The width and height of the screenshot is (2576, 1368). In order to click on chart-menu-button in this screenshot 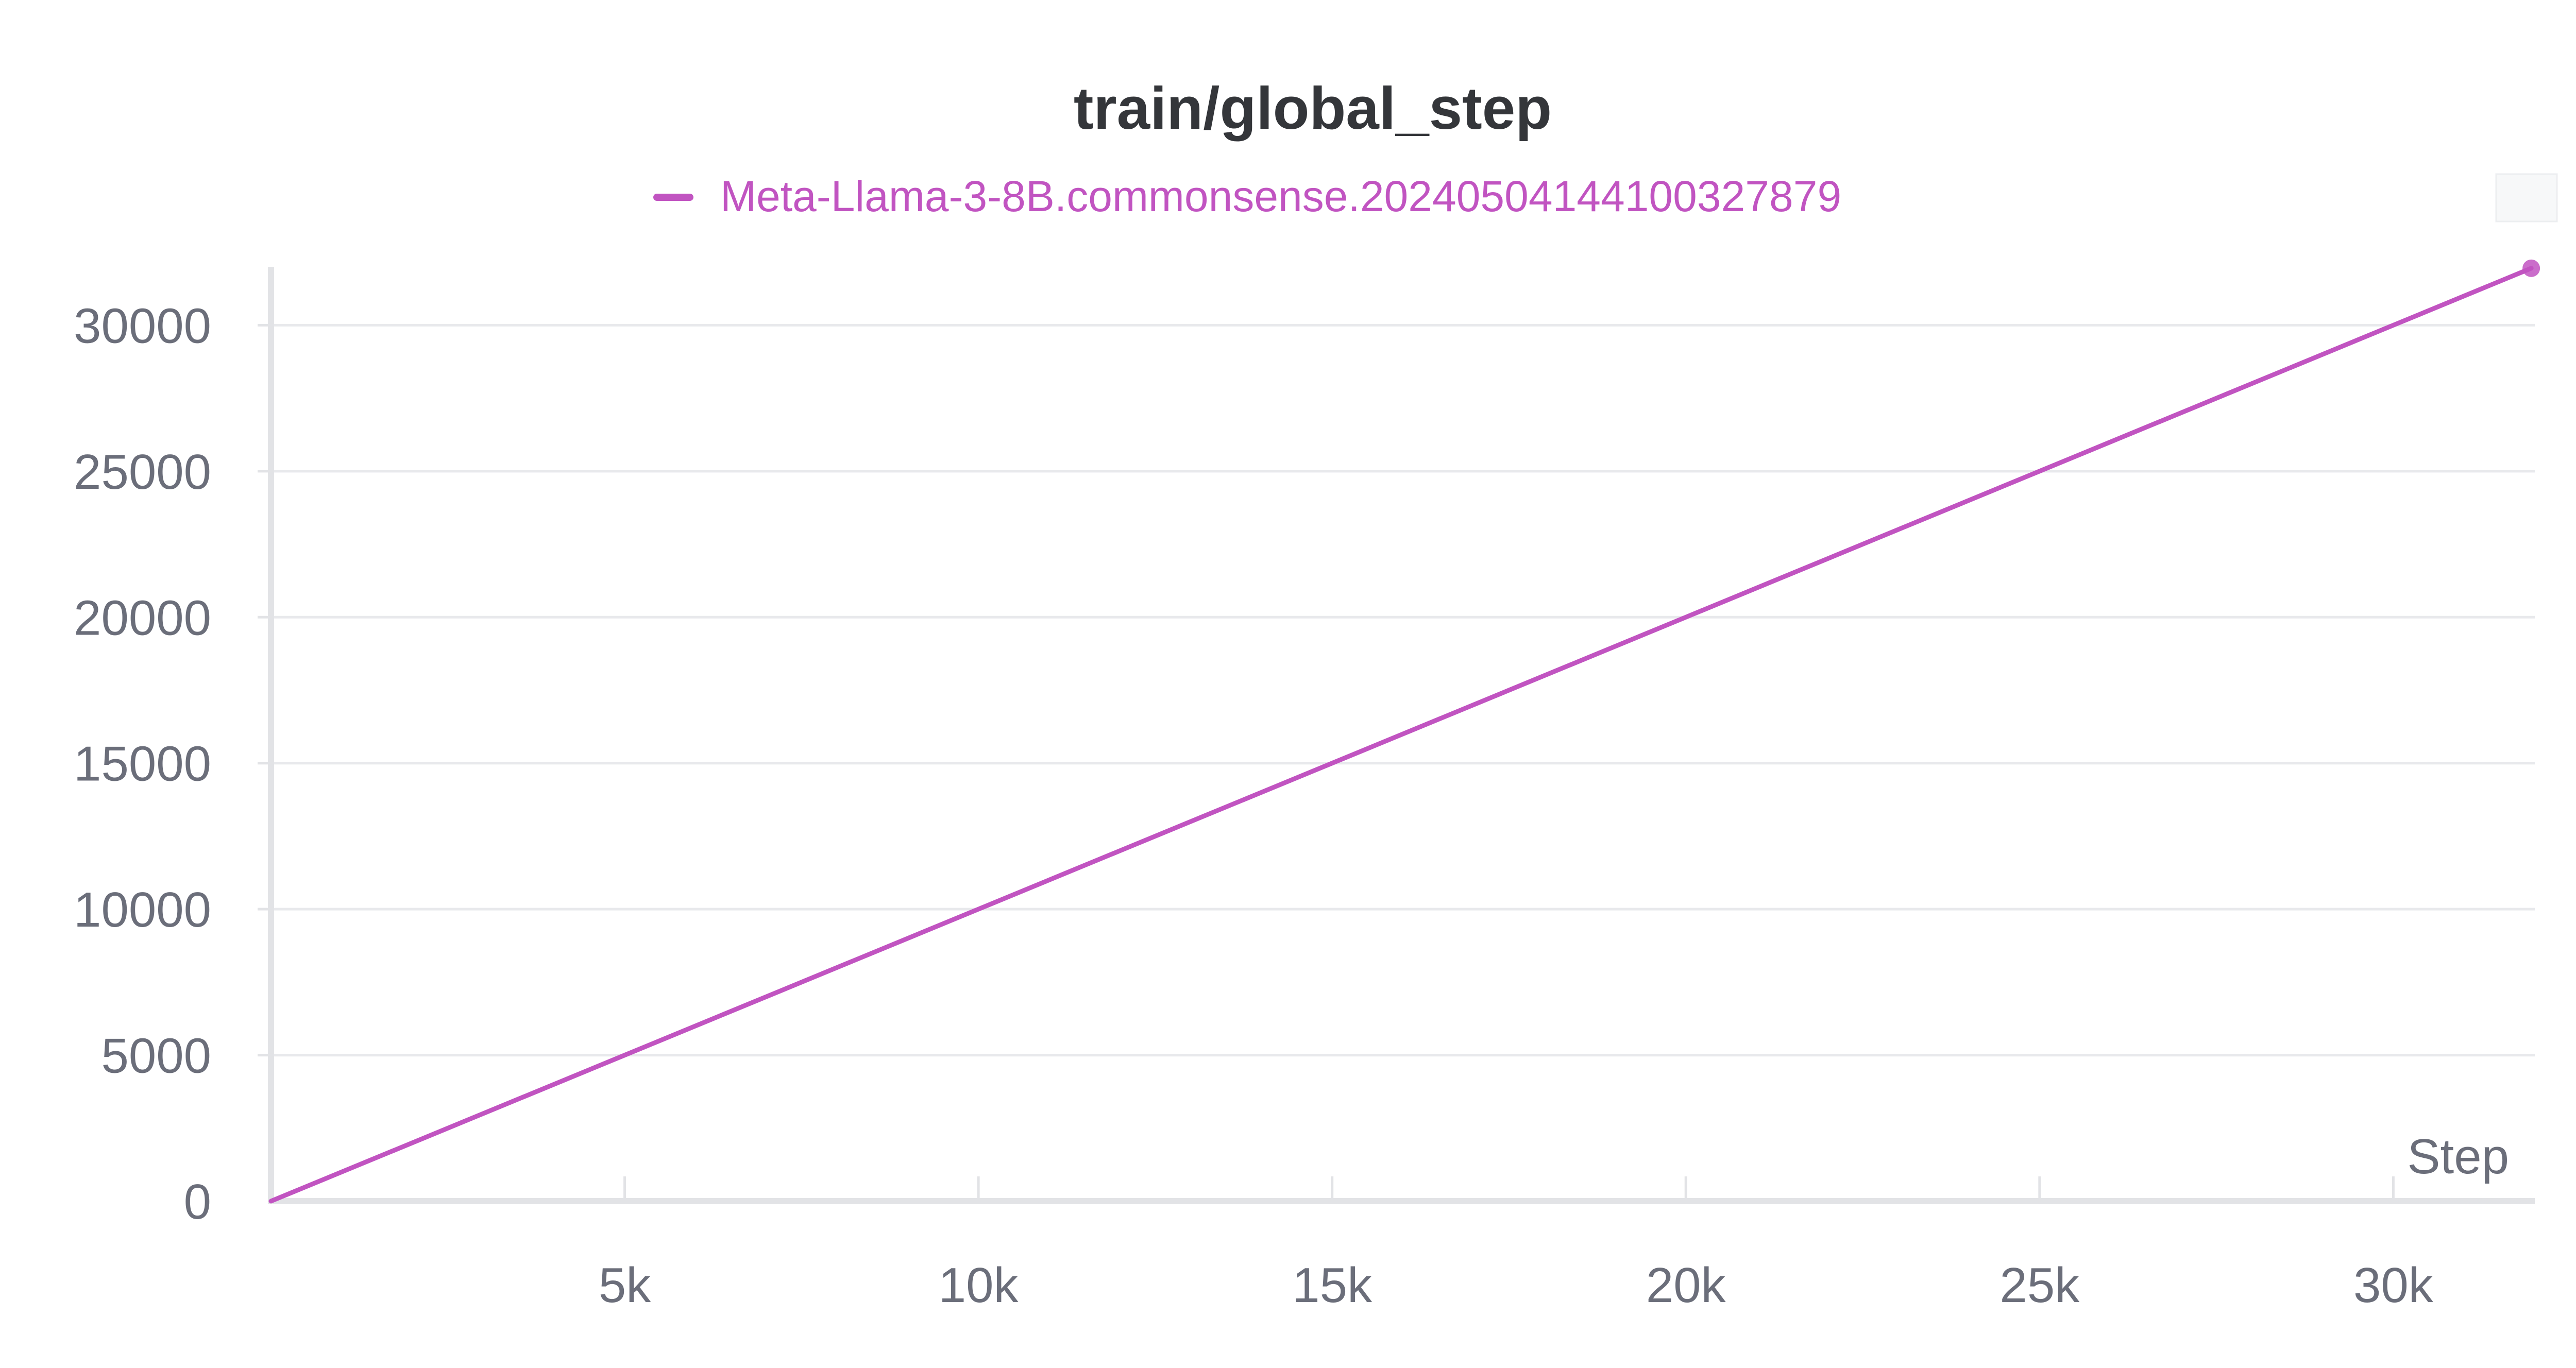, I will do `click(2526, 198)`.